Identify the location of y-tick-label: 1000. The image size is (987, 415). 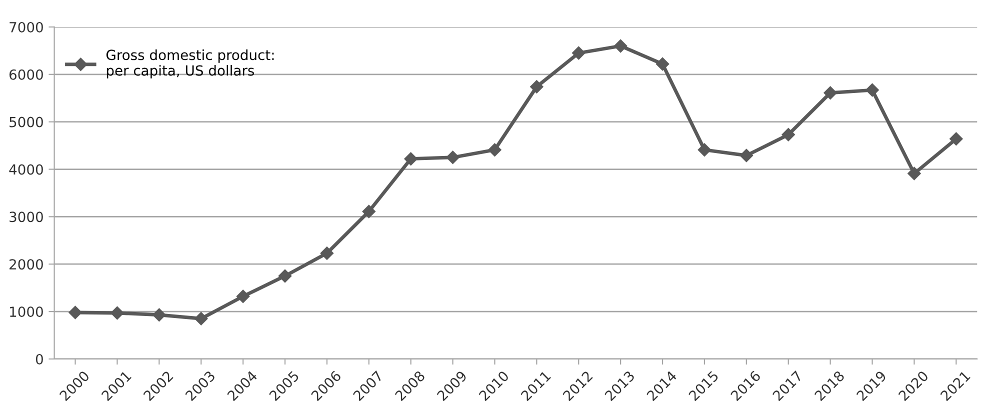
(26, 312).